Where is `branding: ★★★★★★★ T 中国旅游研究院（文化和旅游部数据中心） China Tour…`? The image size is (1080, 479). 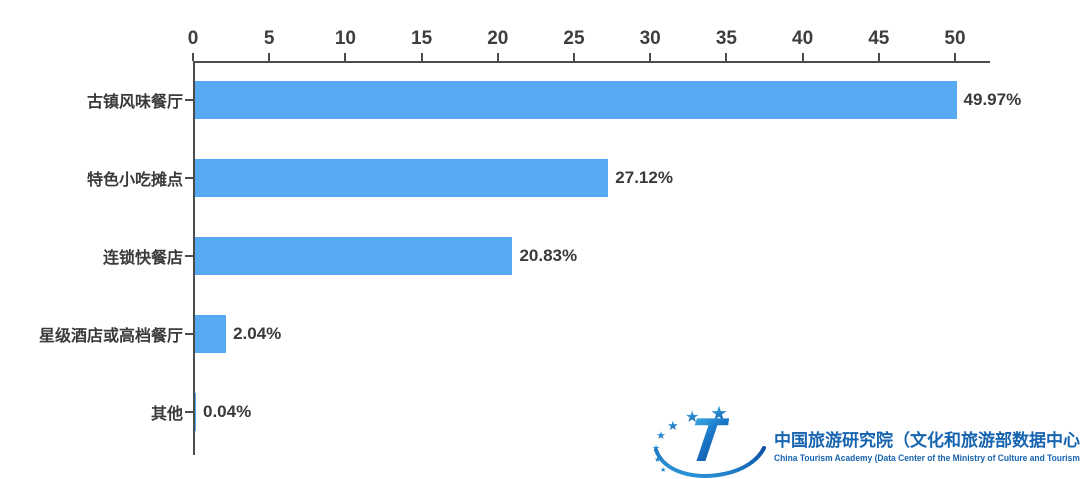 branding: ★★★★★★★ T 中国旅游研究院（文化和旅游部数据中心） China Tour… is located at coordinates (866, 440).